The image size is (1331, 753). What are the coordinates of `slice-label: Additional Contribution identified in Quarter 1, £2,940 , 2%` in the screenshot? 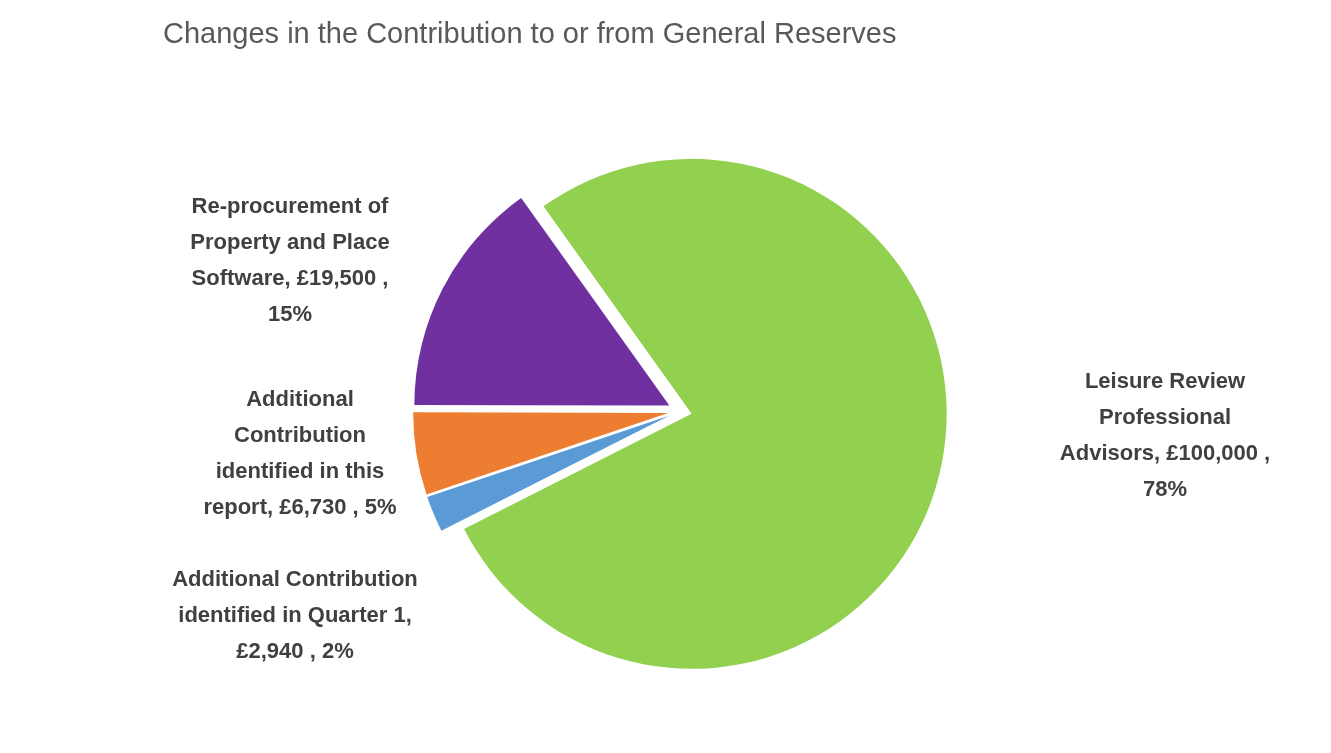 It's located at (295, 614).